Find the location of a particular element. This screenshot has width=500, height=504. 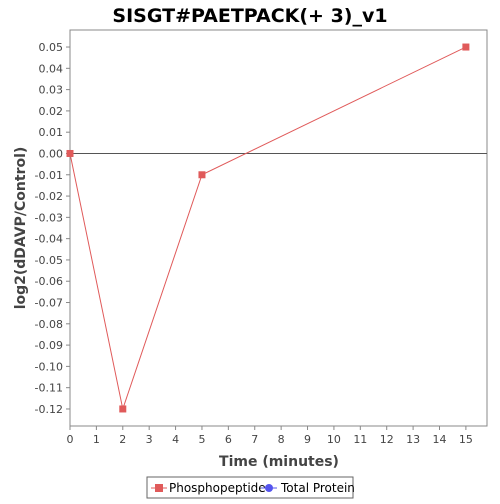

x-tick-label: 10 is located at coordinates (334, 439).